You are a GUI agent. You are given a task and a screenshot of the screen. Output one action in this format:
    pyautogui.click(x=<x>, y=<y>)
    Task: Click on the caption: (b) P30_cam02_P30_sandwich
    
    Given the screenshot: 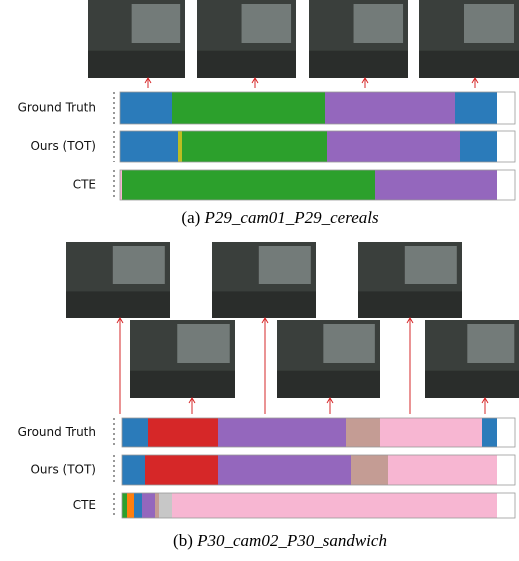 What is the action you would take?
    pyautogui.click(x=280, y=540)
    